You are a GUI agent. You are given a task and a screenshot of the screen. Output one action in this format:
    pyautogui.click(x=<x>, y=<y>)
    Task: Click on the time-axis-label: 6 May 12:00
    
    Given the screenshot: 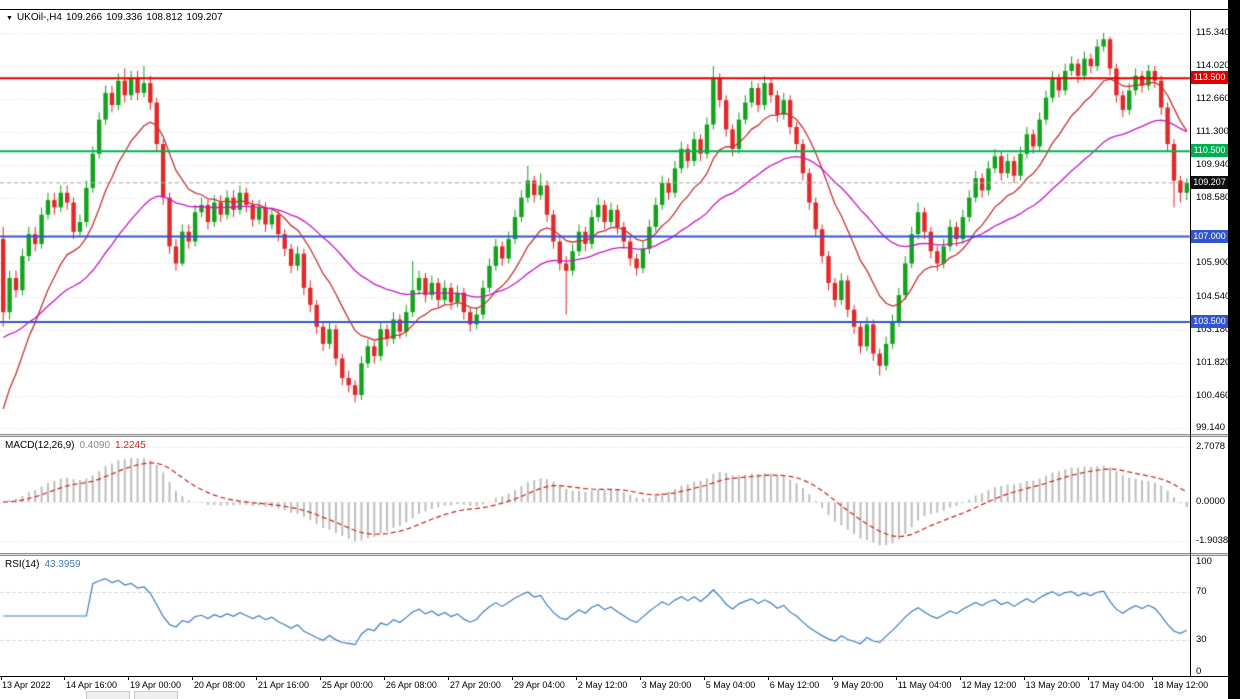 What is the action you would take?
    pyautogui.click(x=794, y=685)
    